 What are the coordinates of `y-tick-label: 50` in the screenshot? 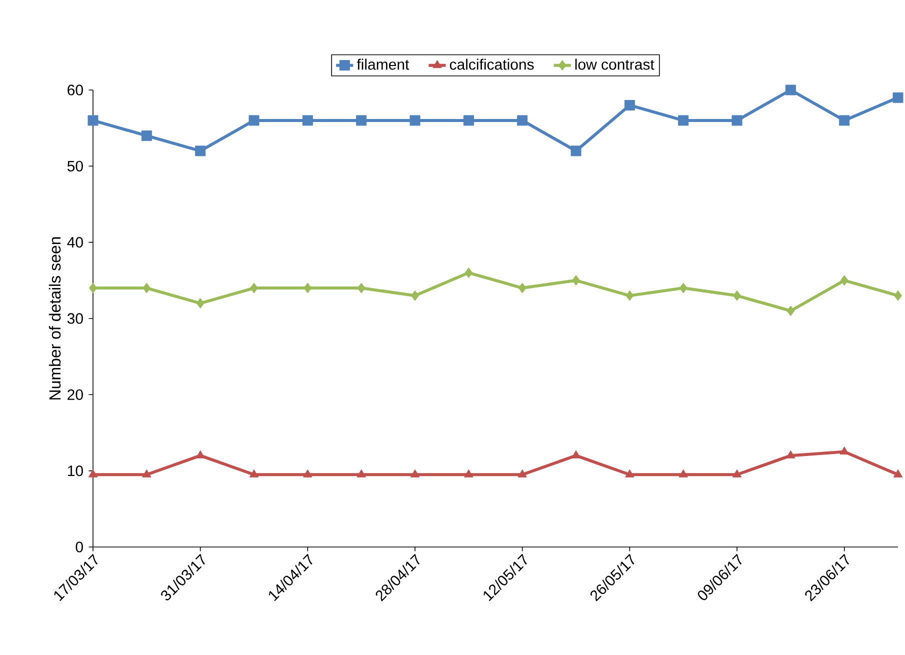 It's located at (75, 166).